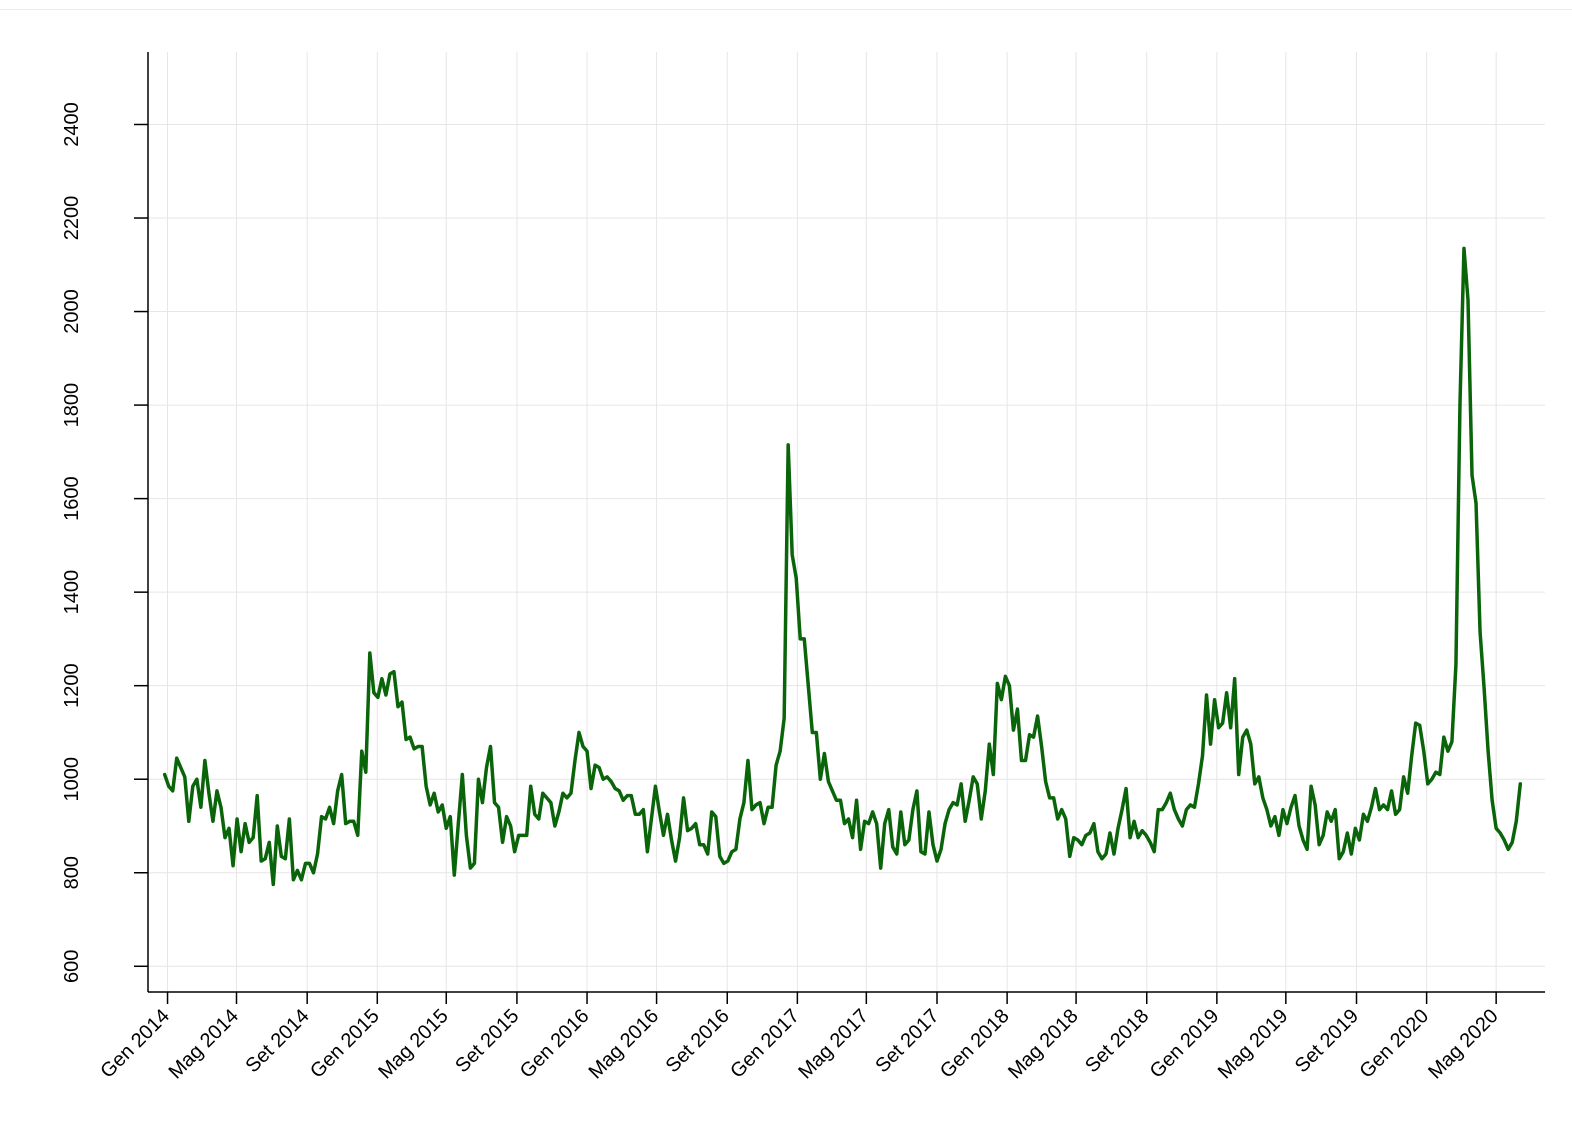  I want to click on x-tick-label: Mag 2020, so click(1463, 1044).